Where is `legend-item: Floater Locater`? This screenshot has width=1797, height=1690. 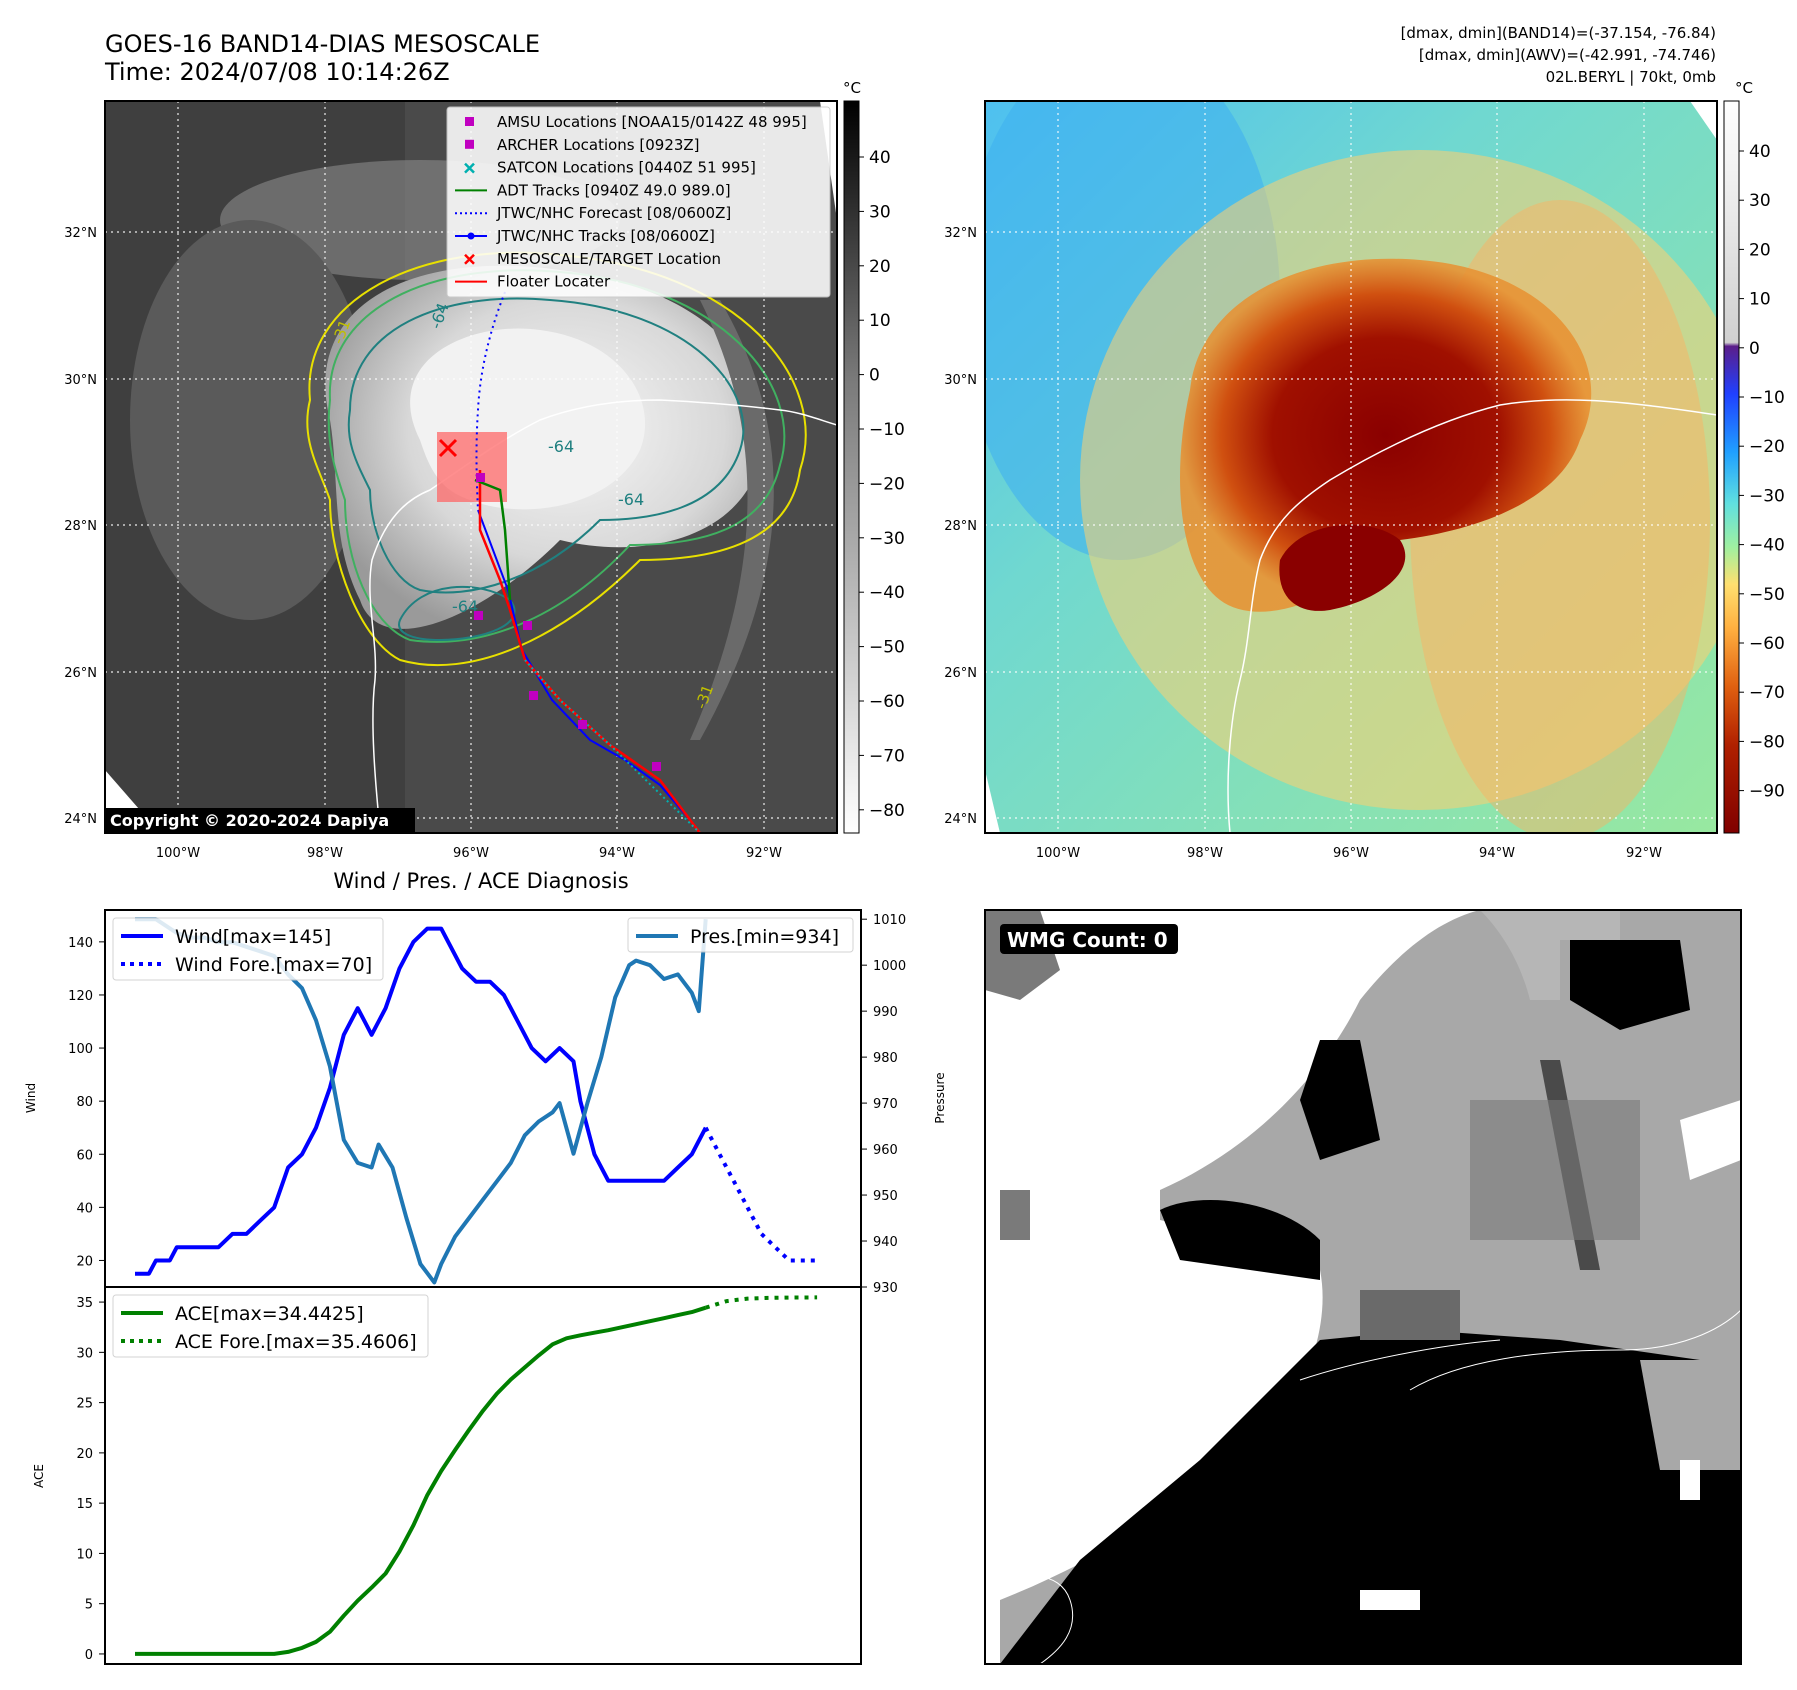
legend-item: Floater Locater is located at coordinates (533, 282).